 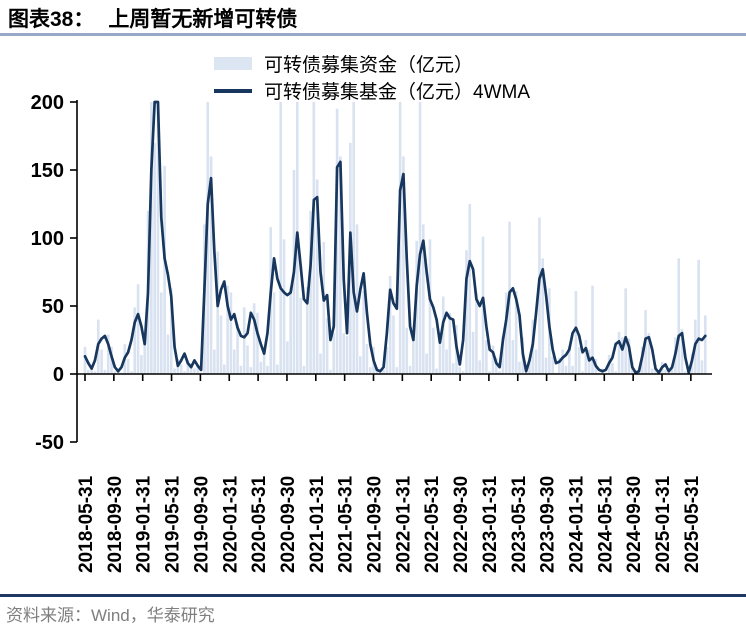 I want to click on x-tick-label: 2023-05-31, so click(x=519, y=524).